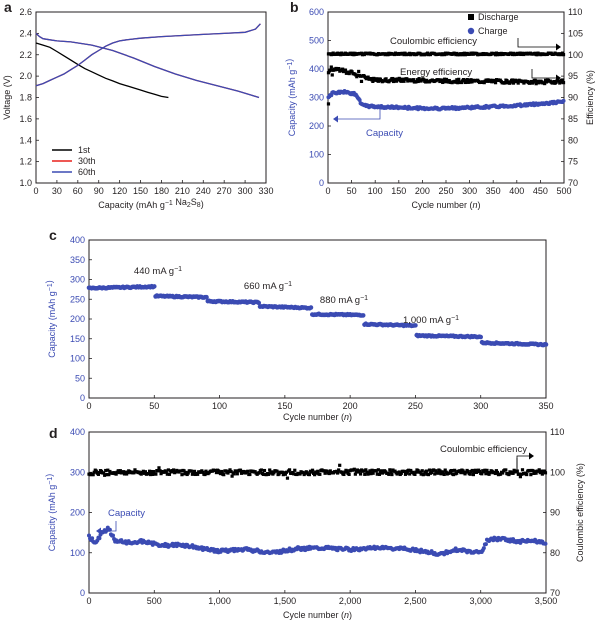  What do you see at coordinates (80, 378) in the screenshot?
I see `y-tick-label: 50` at bounding box center [80, 378].